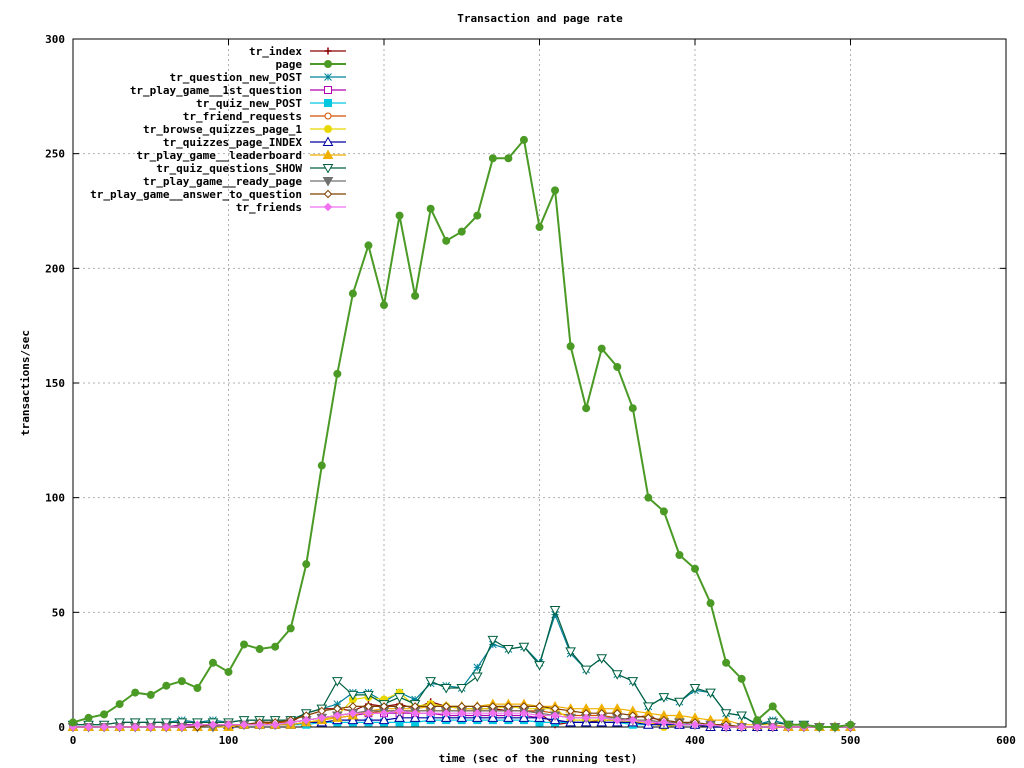 This screenshot has height=768, width=1024. I want to click on legend-item: tr_question_new_POST, so click(258, 77).